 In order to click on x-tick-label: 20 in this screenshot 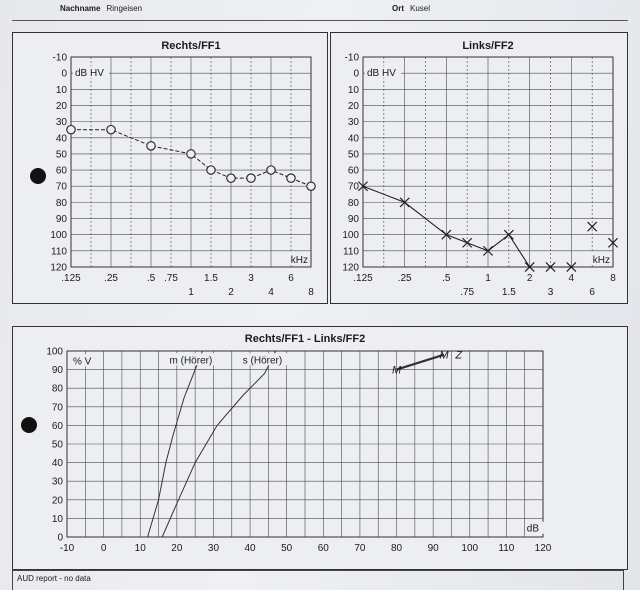, I will do `click(177, 548)`.